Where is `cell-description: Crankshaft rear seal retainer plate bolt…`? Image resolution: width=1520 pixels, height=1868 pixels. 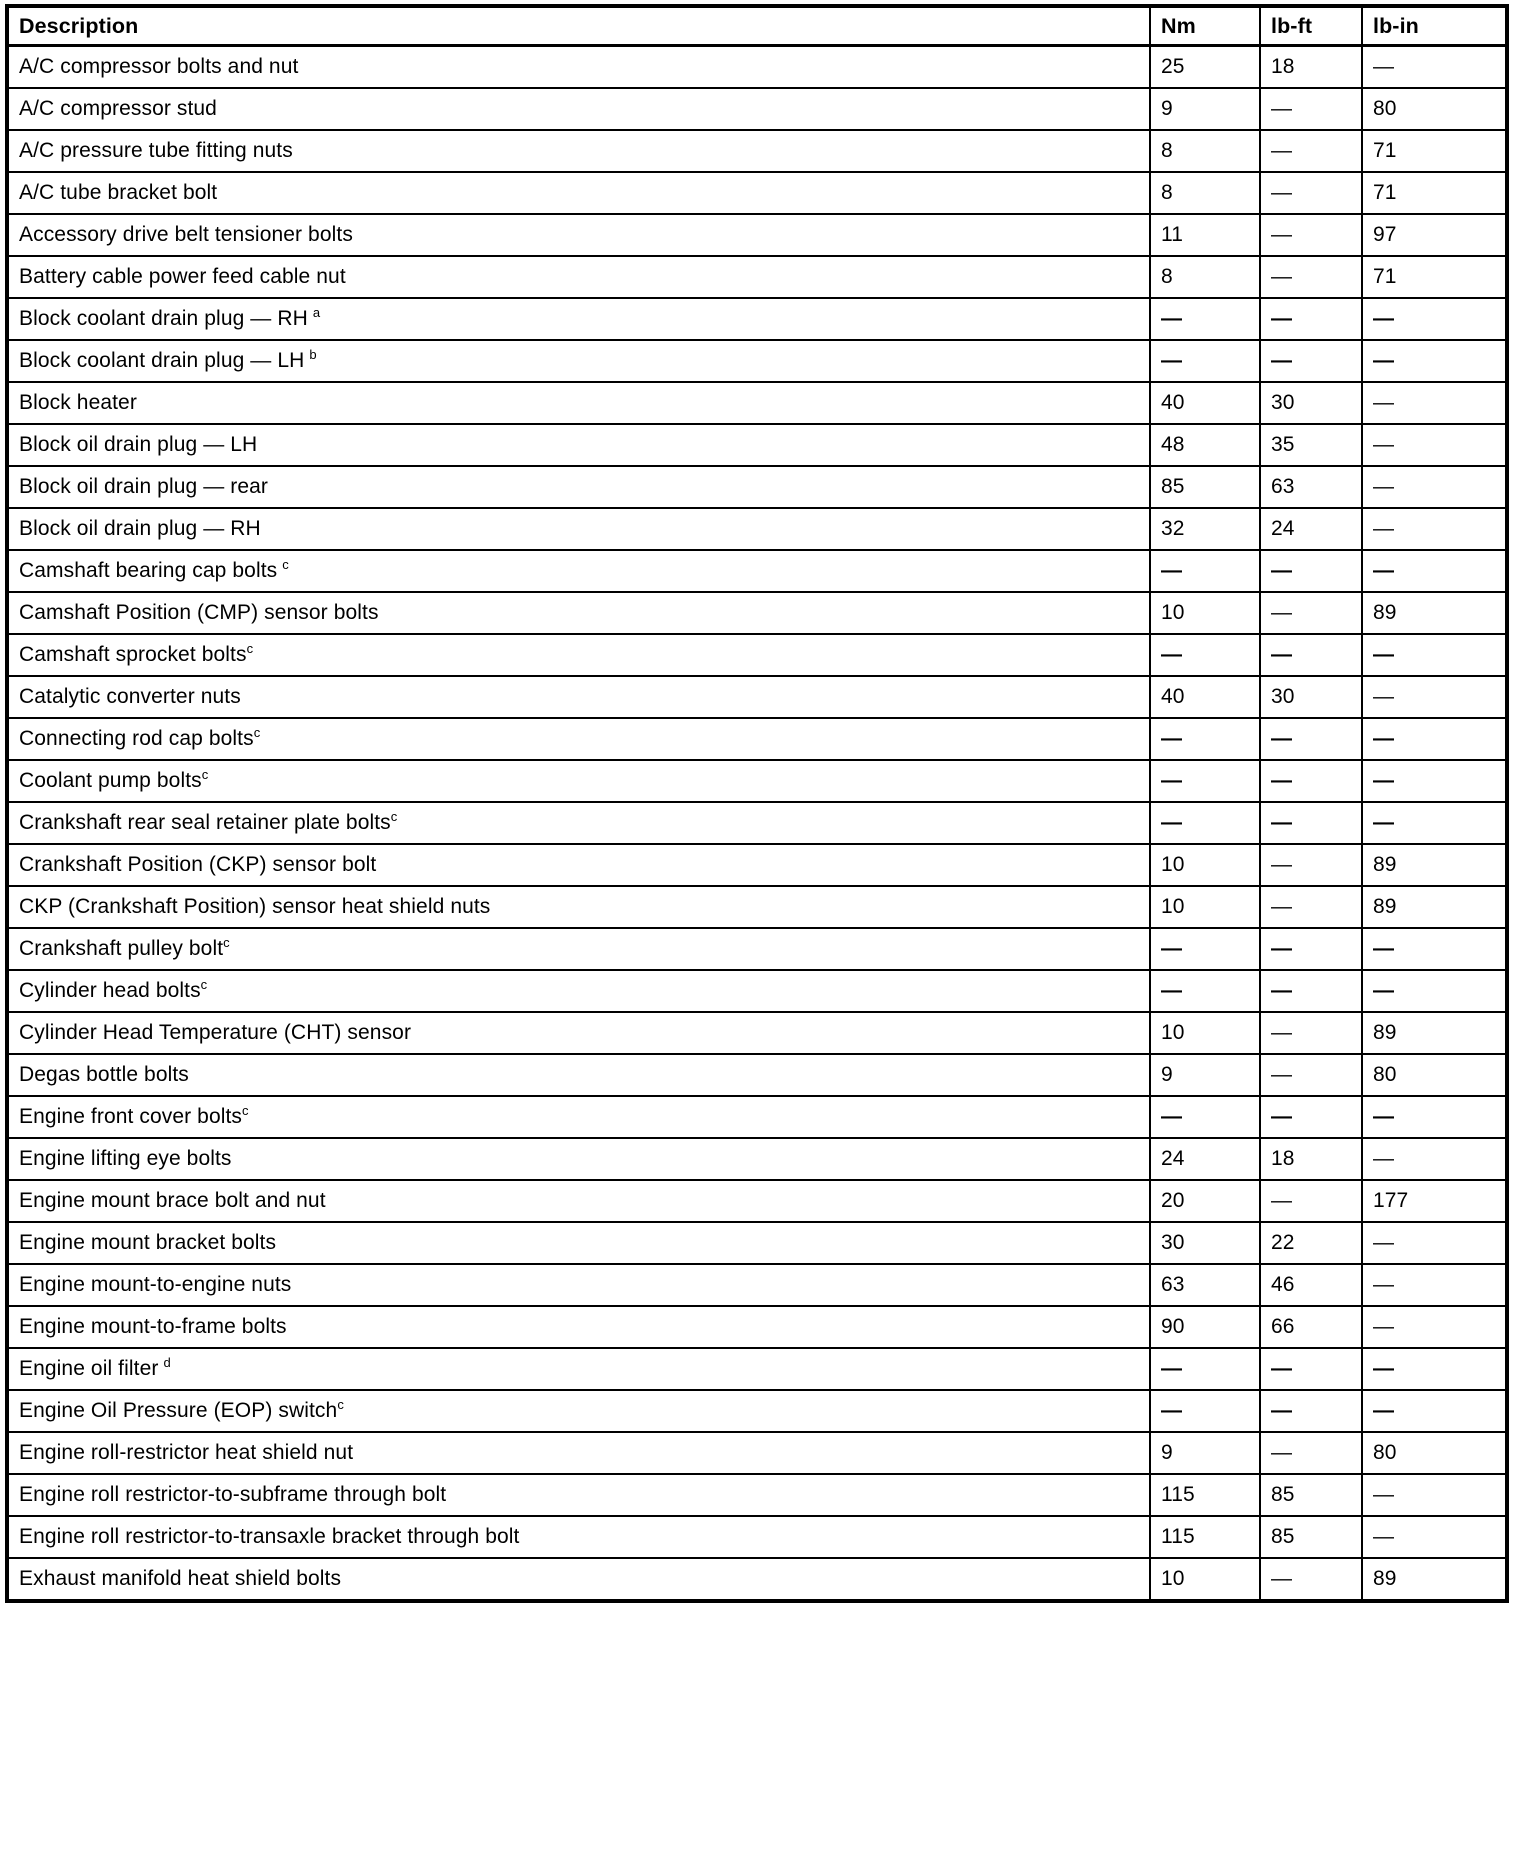
cell-description: Crankshaft rear seal retainer plate bolt… is located at coordinates (578, 823).